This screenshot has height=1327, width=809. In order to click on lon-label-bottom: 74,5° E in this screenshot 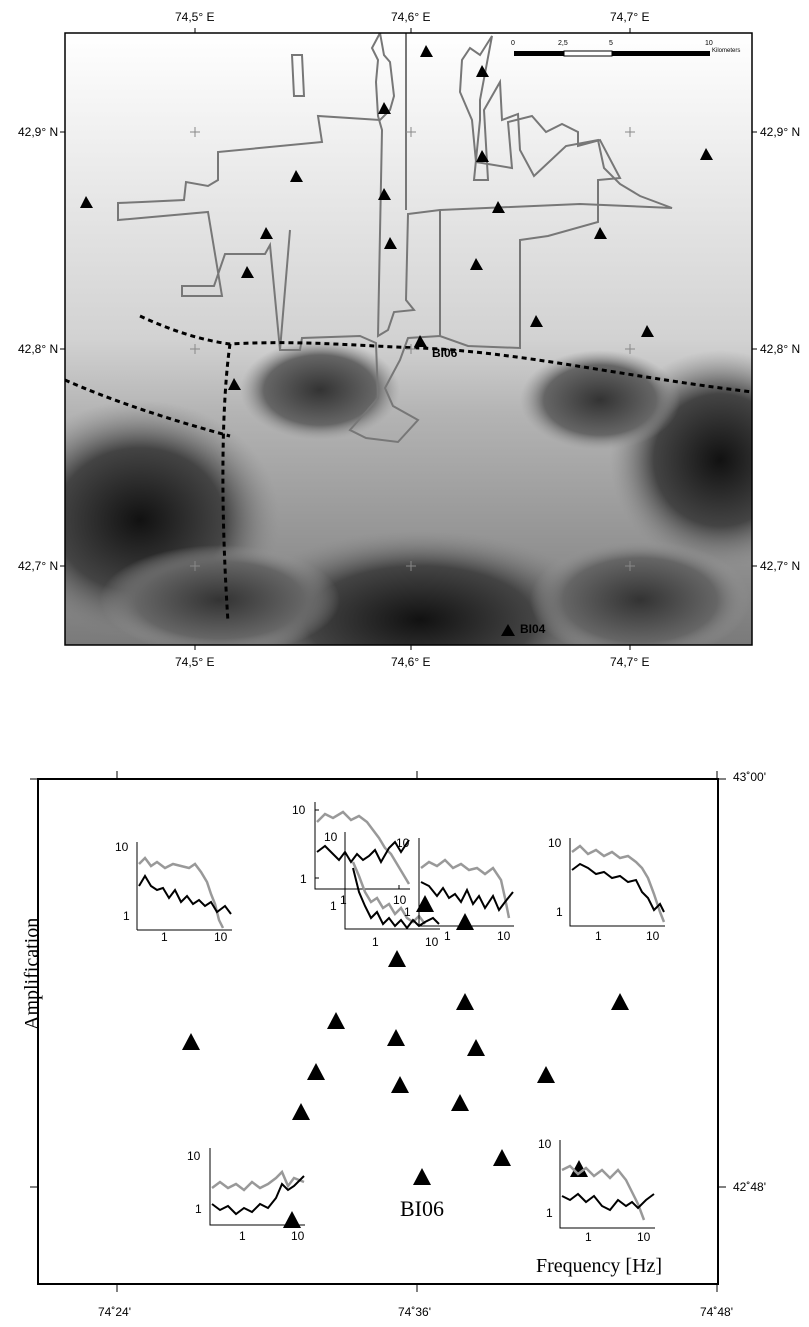, I will do `click(195, 662)`.